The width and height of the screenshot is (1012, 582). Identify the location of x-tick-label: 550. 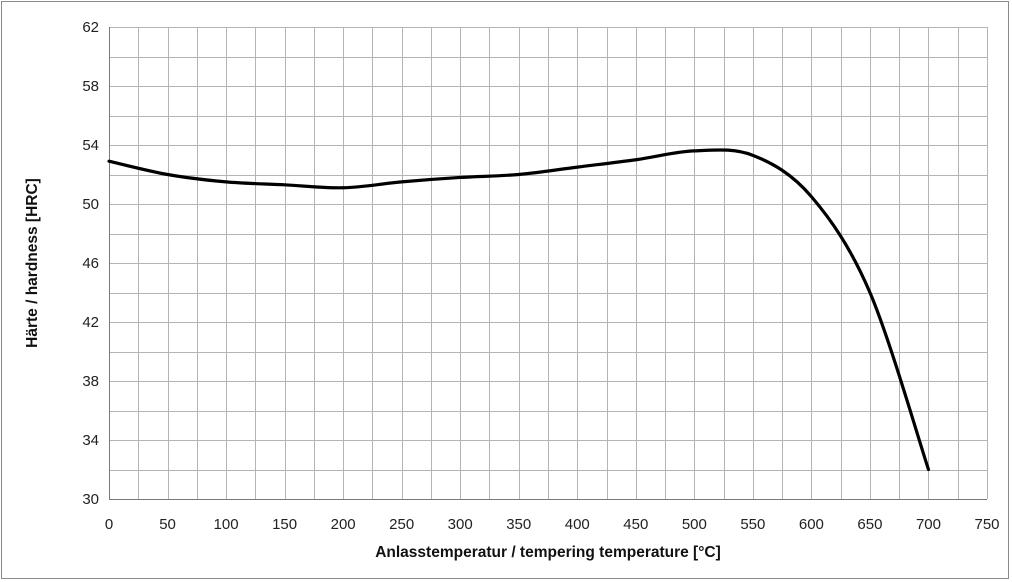
(752, 524).